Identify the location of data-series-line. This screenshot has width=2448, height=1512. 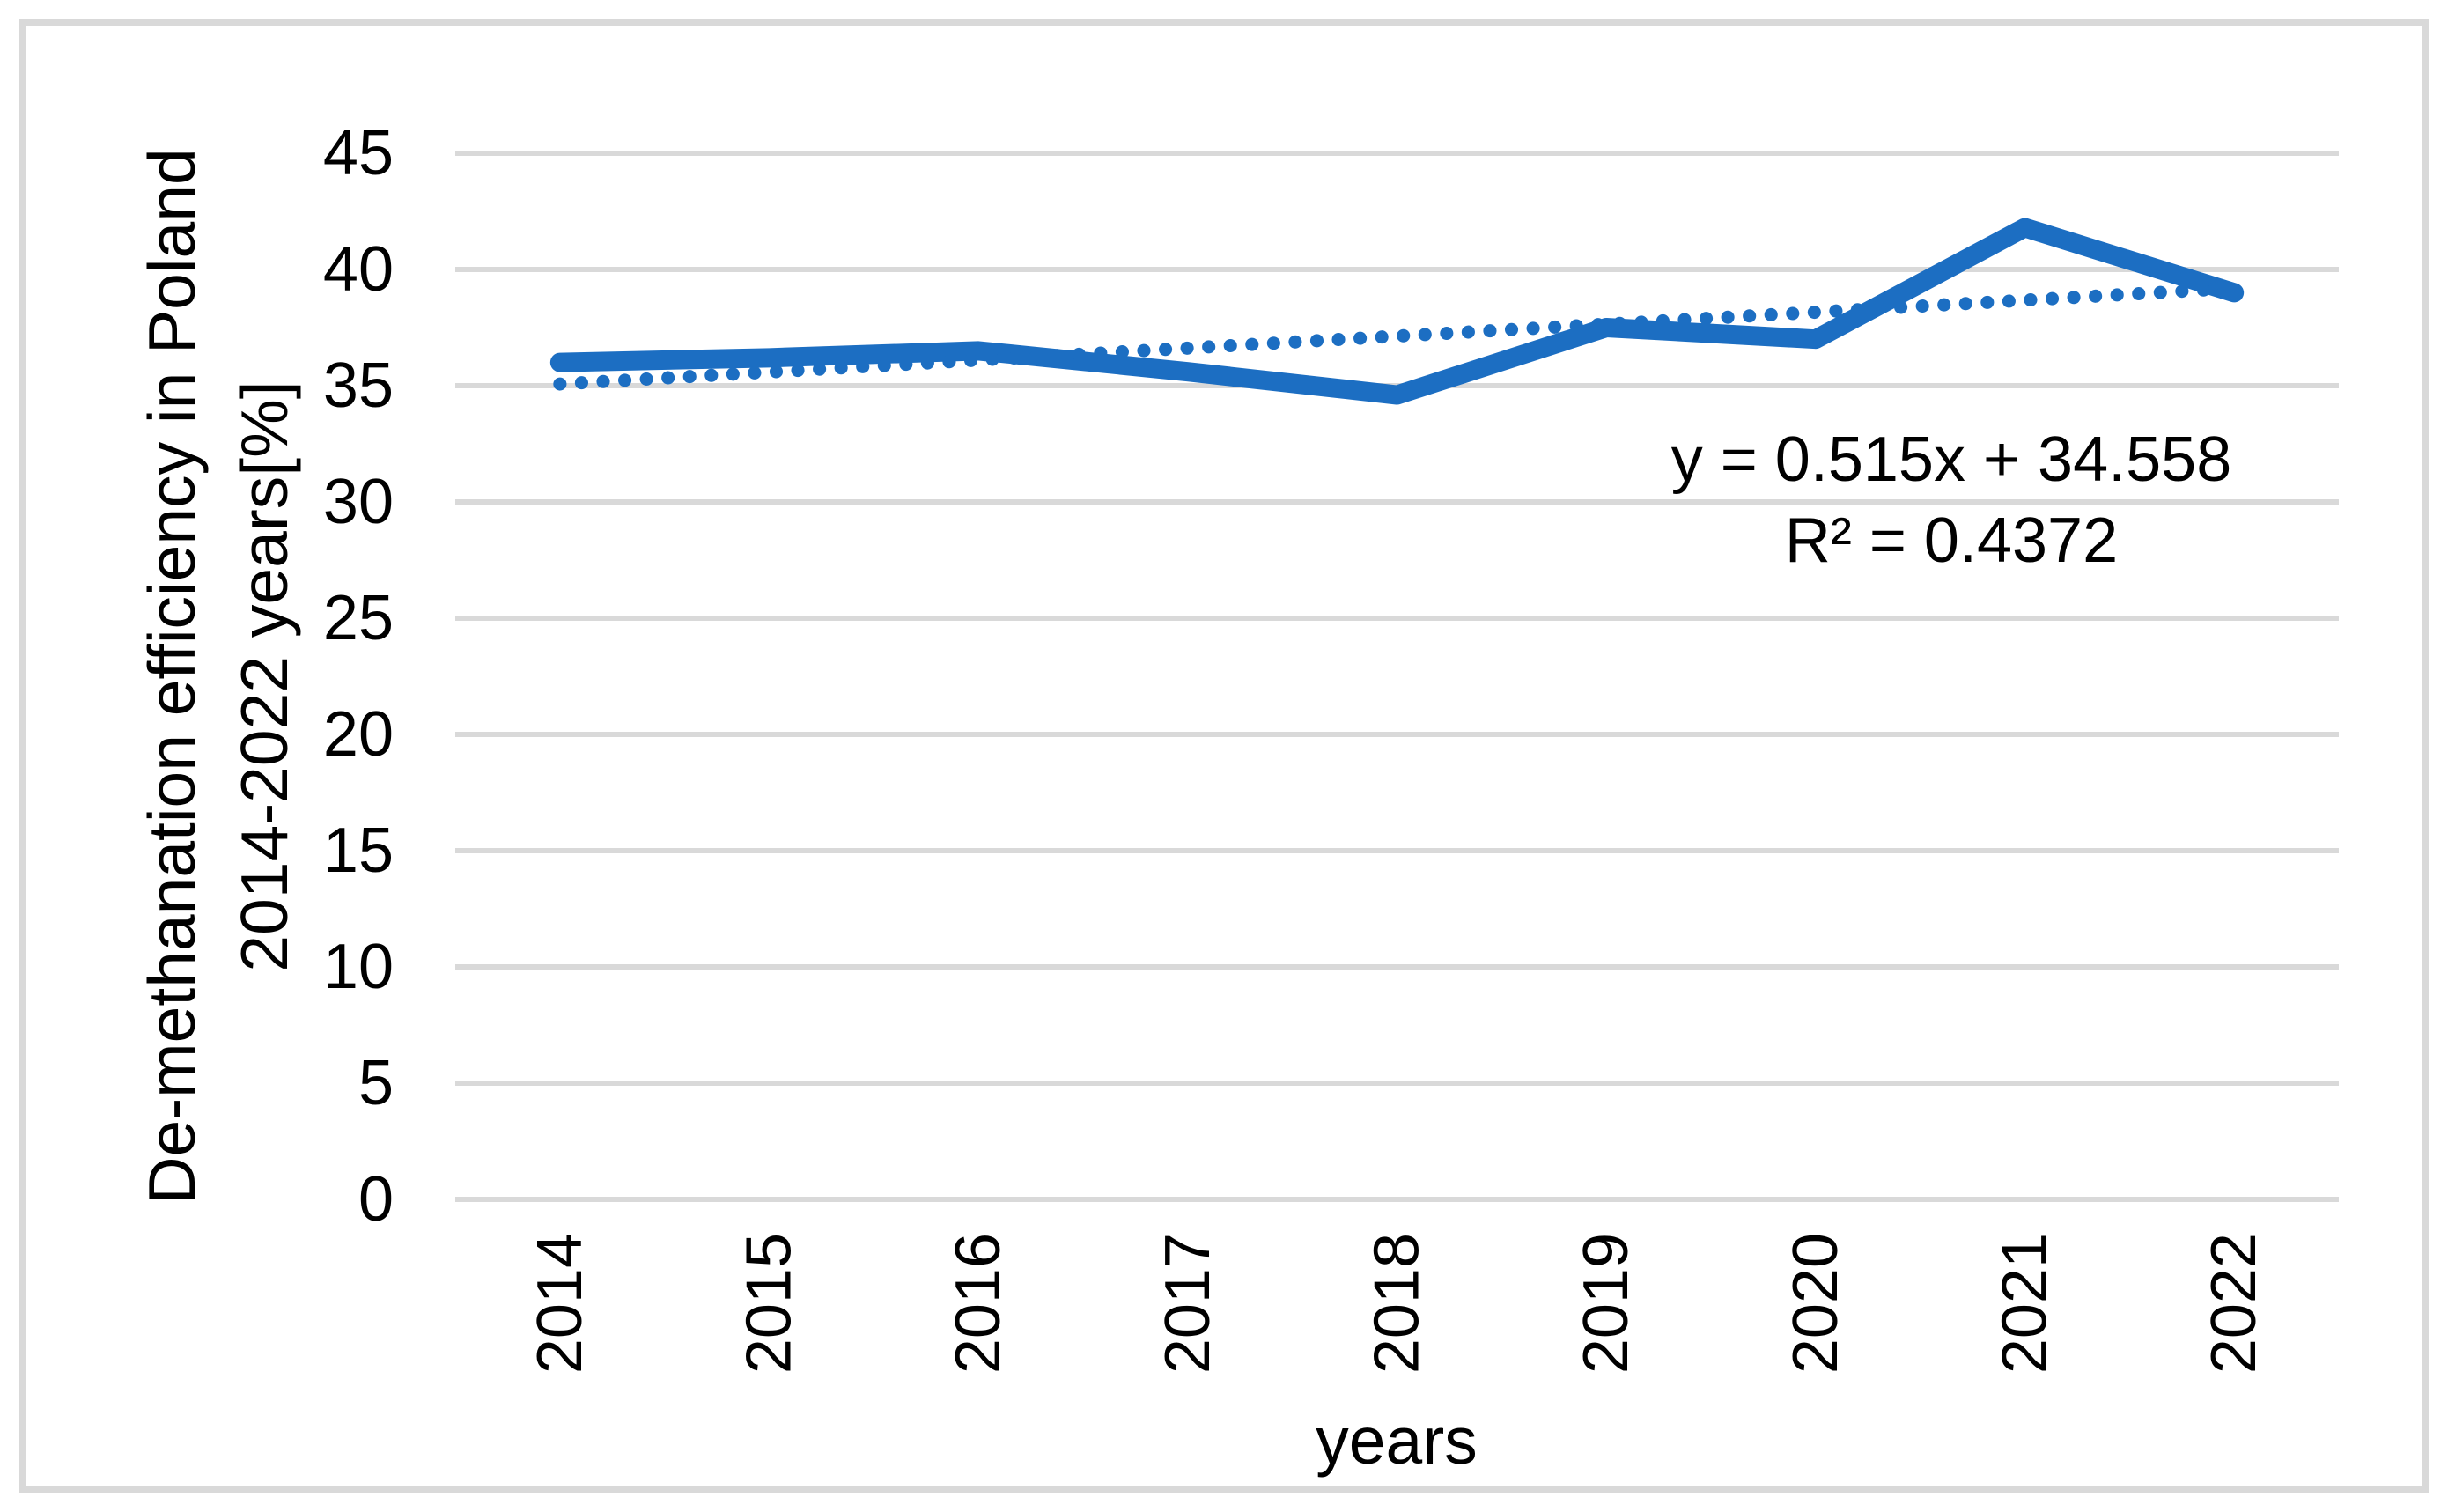
(1397, 311).